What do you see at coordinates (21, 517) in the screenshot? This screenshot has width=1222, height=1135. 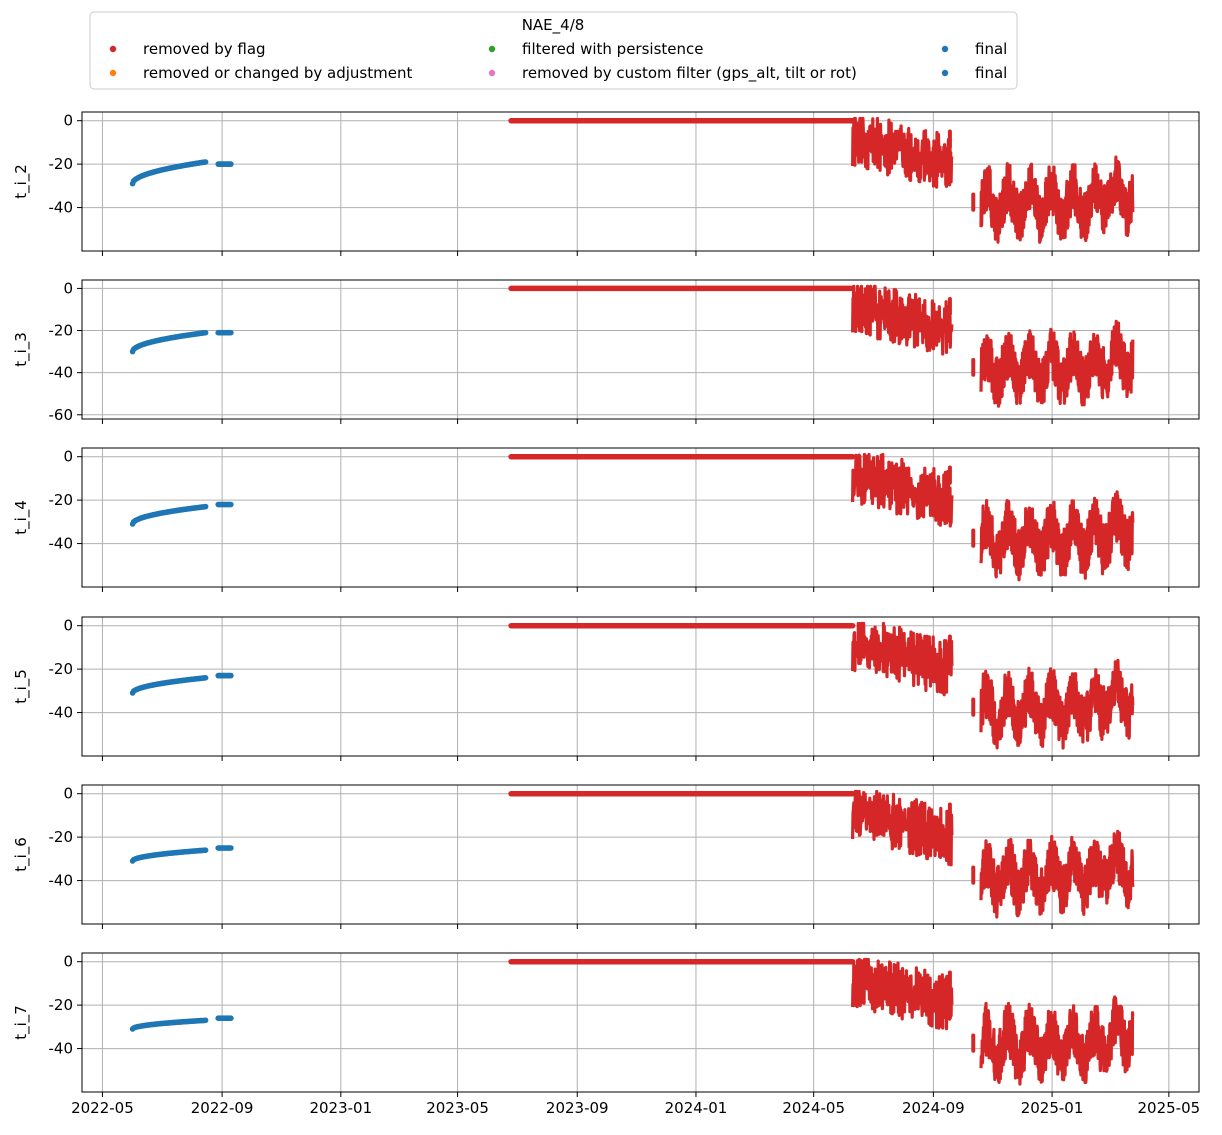 I see `y-axis-label: t_i_4` at bounding box center [21, 517].